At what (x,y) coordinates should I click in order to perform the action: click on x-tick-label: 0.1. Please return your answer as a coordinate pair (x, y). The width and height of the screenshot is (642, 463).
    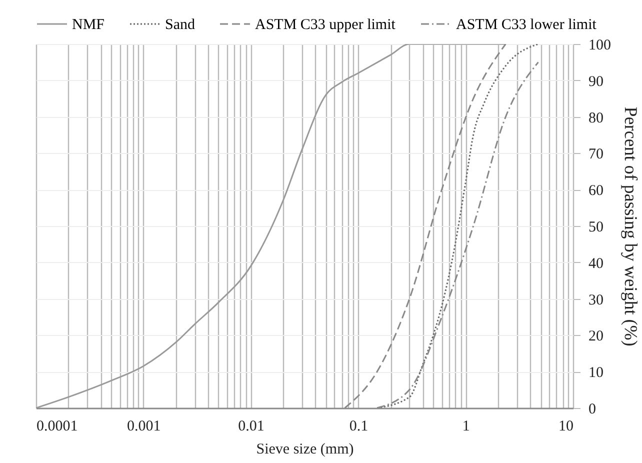
    Looking at the image, I should click on (358, 426).